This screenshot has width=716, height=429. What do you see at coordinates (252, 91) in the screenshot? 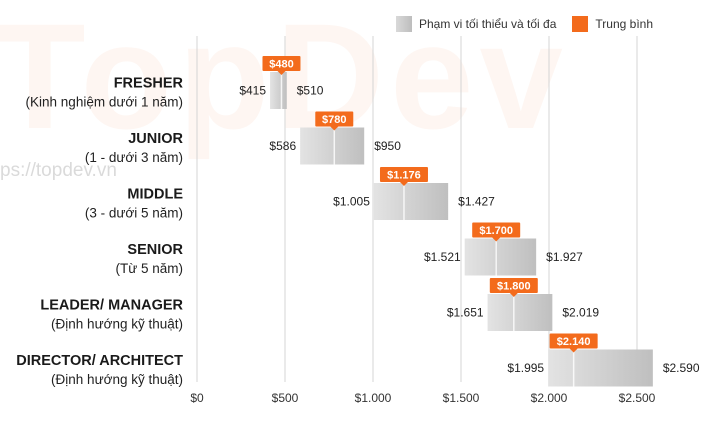
I see `range-min-label: $415` at bounding box center [252, 91].